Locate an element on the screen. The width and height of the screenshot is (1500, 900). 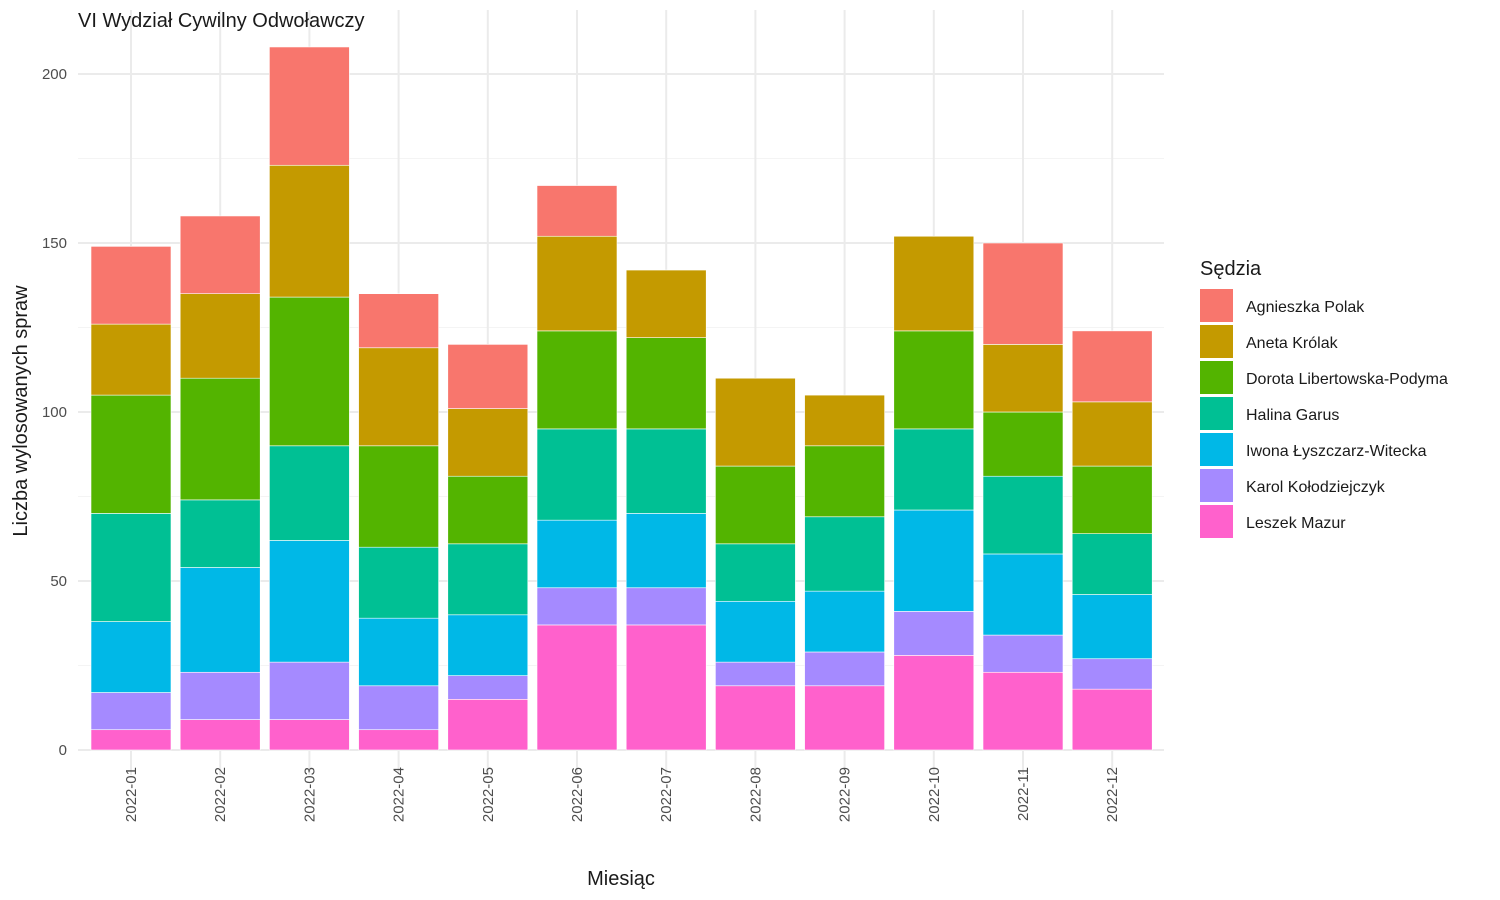
legend-label: Agnieszka Polak is located at coordinates (1305, 307).